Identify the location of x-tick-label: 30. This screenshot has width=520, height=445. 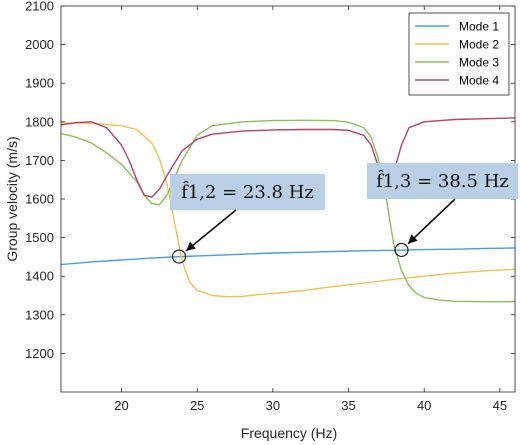
(273, 405).